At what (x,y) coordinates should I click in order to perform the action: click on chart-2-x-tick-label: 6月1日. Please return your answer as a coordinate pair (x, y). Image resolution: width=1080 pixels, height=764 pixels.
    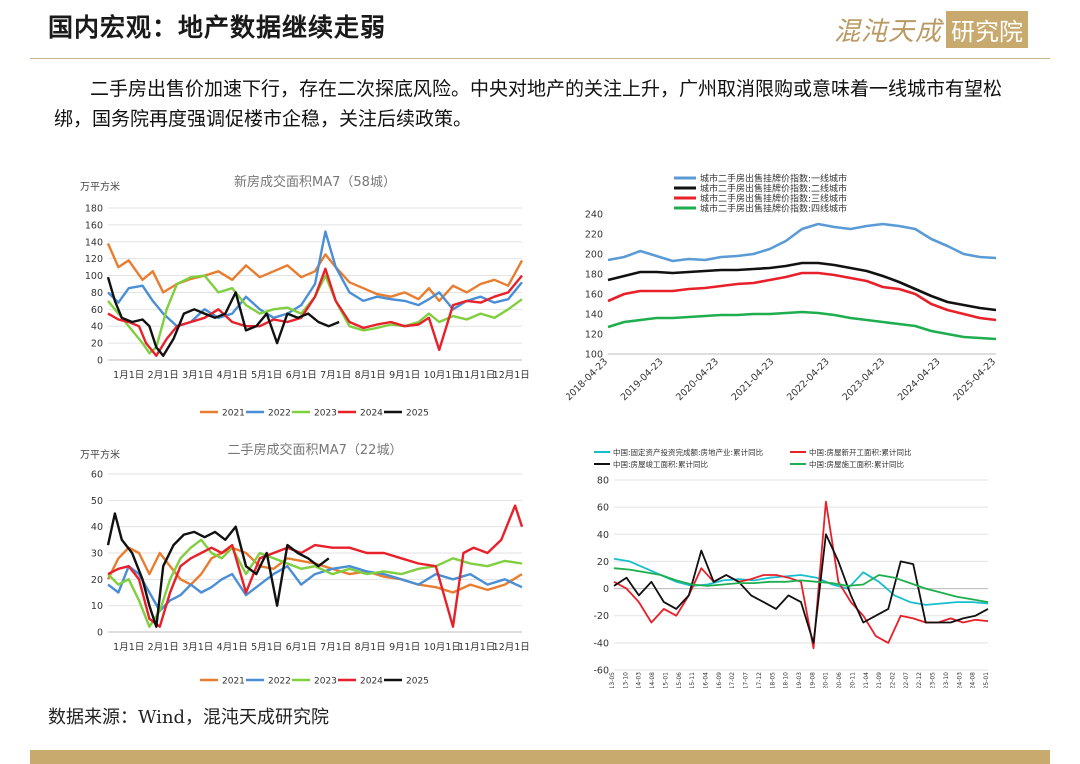
    Looking at the image, I should click on (301, 647).